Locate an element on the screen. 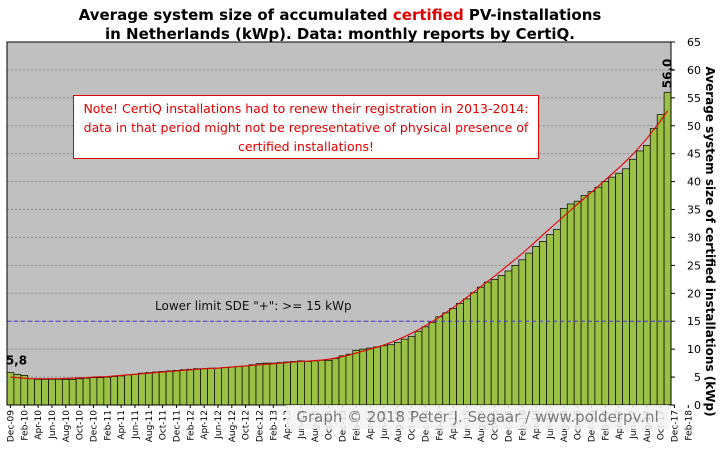 The width and height of the screenshot is (721, 458). y-tick-label: 45 is located at coordinates (694, 154).